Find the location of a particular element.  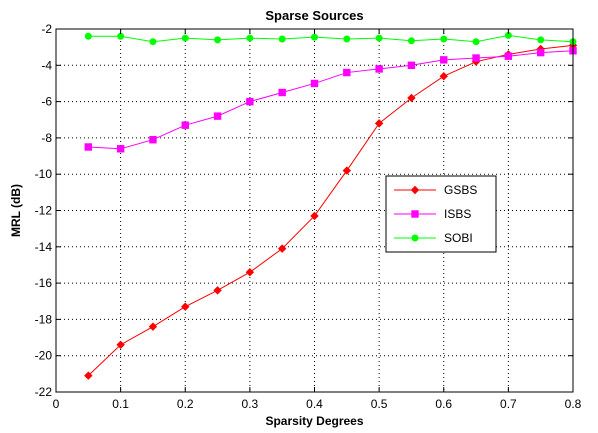

legend: GSBS ISBS SOBI is located at coordinates (441, 214).